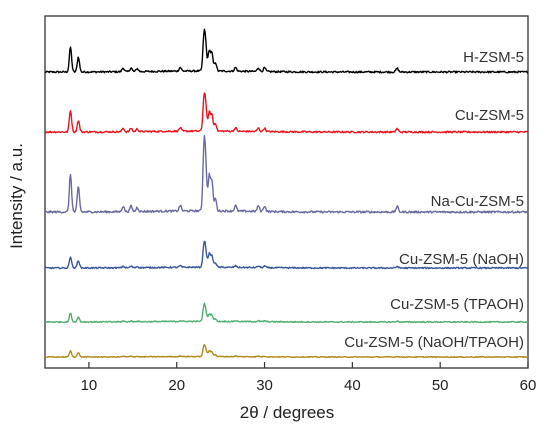  Describe the element at coordinates (287, 412) in the screenshot. I see `x-axis-label: 2θ / degrees` at that location.